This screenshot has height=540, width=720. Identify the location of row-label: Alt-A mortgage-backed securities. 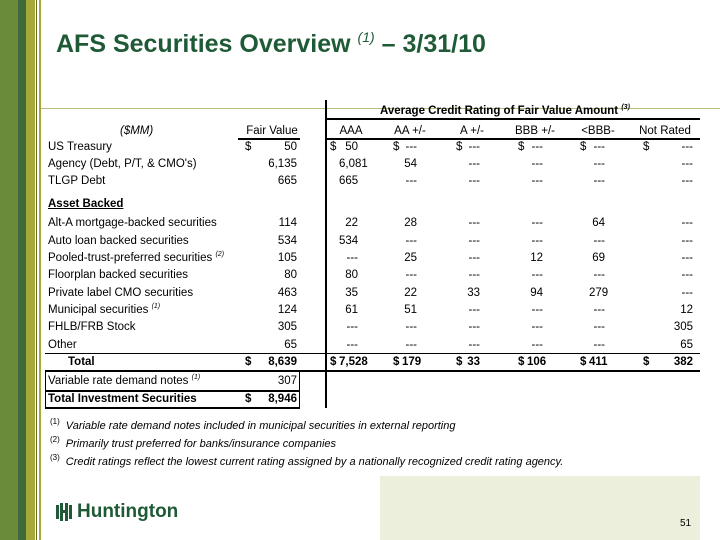
(132, 223).